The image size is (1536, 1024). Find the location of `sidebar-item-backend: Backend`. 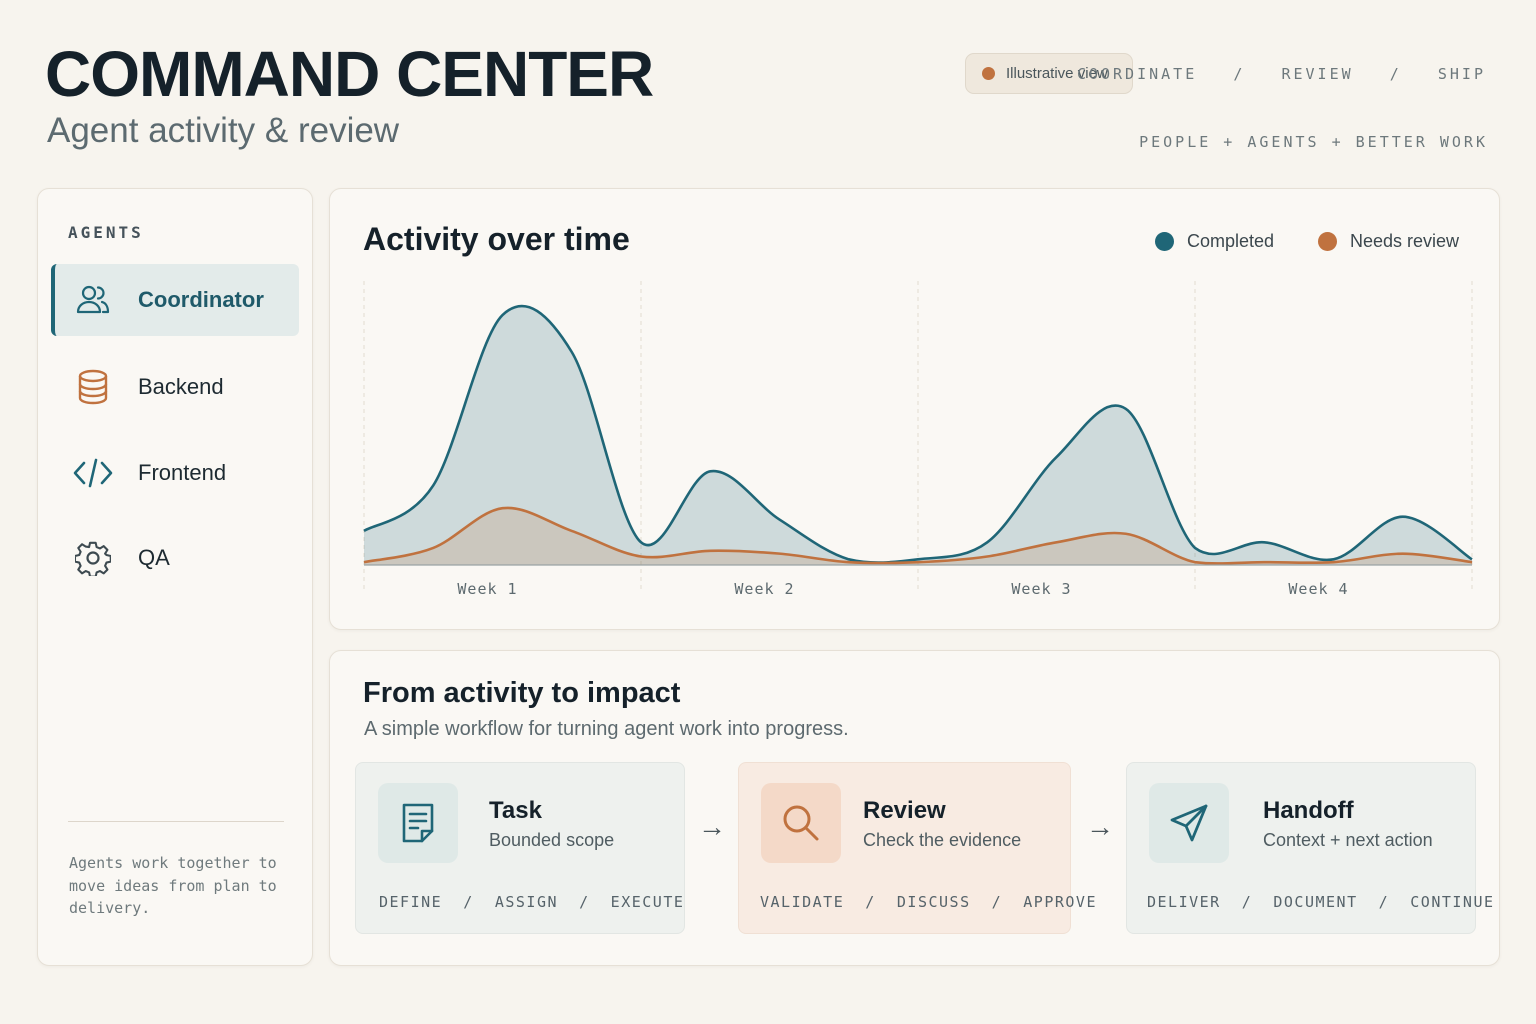

sidebar-item-backend: Backend is located at coordinates (175, 387).